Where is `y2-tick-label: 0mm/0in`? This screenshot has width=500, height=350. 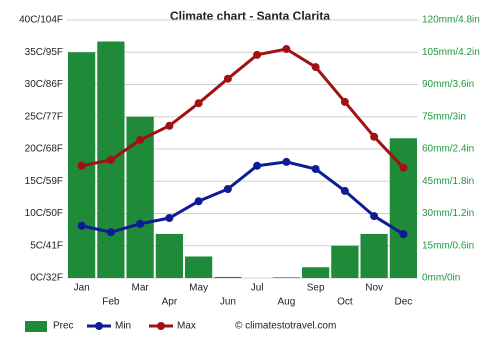
y2-tick-label: 0mm/0in is located at coordinates (441, 278).